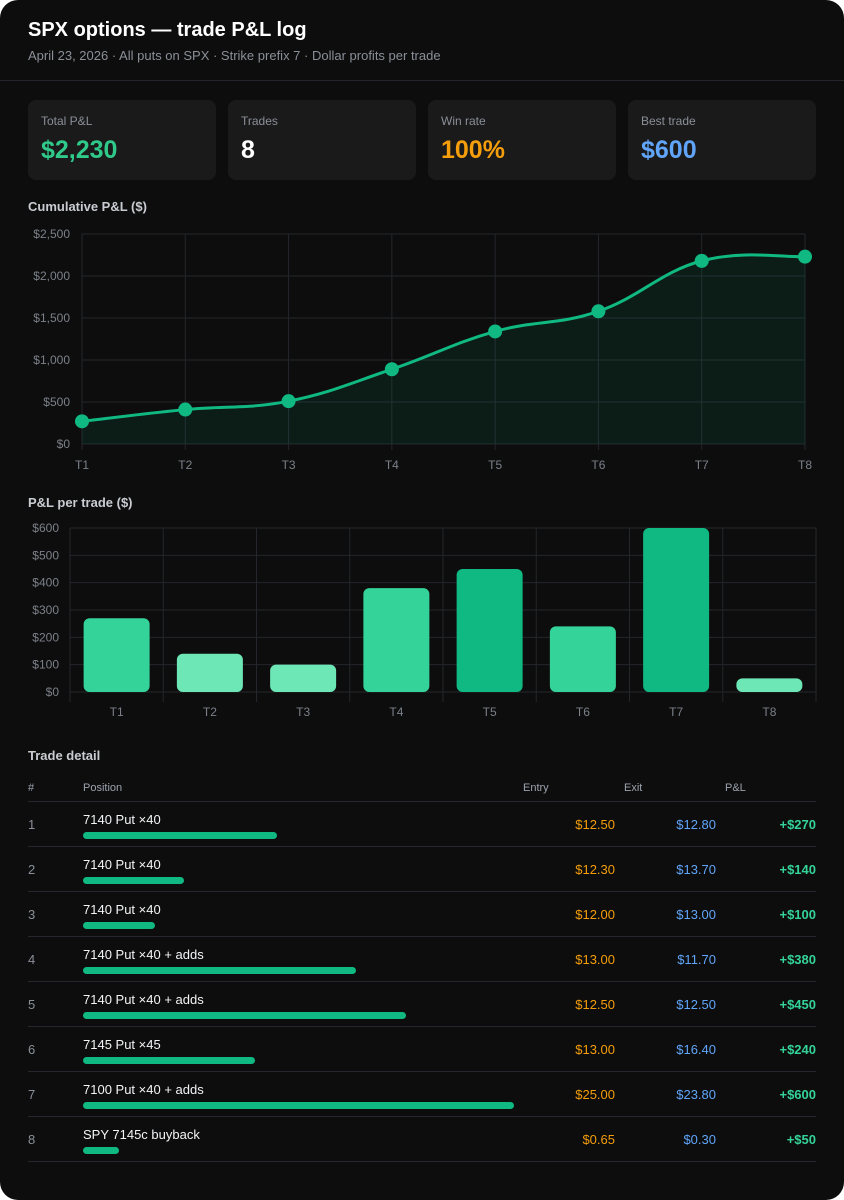 The width and height of the screenshot is (844, 1200). I want to click on row-number: 1, so click(32, 824).